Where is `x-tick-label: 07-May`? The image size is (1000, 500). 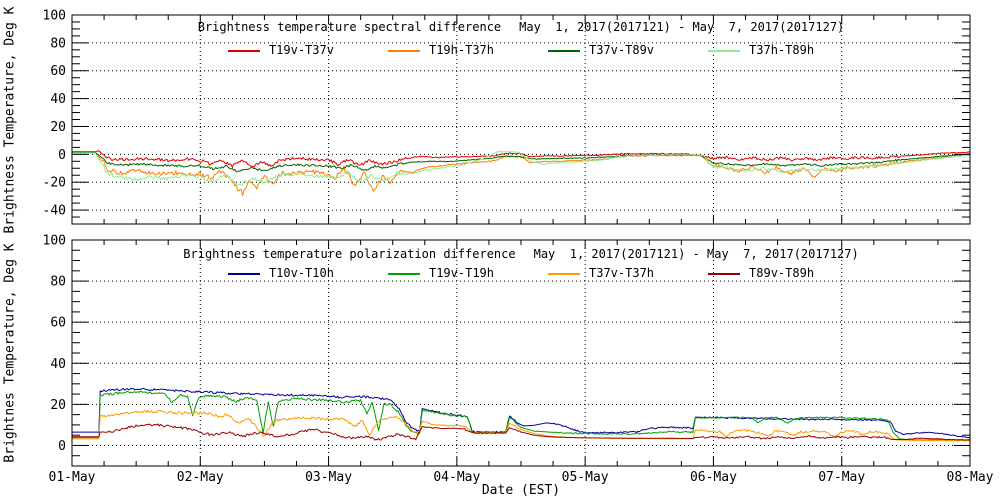
x-tick-label: 07-May is located at coordinates (841, 477).